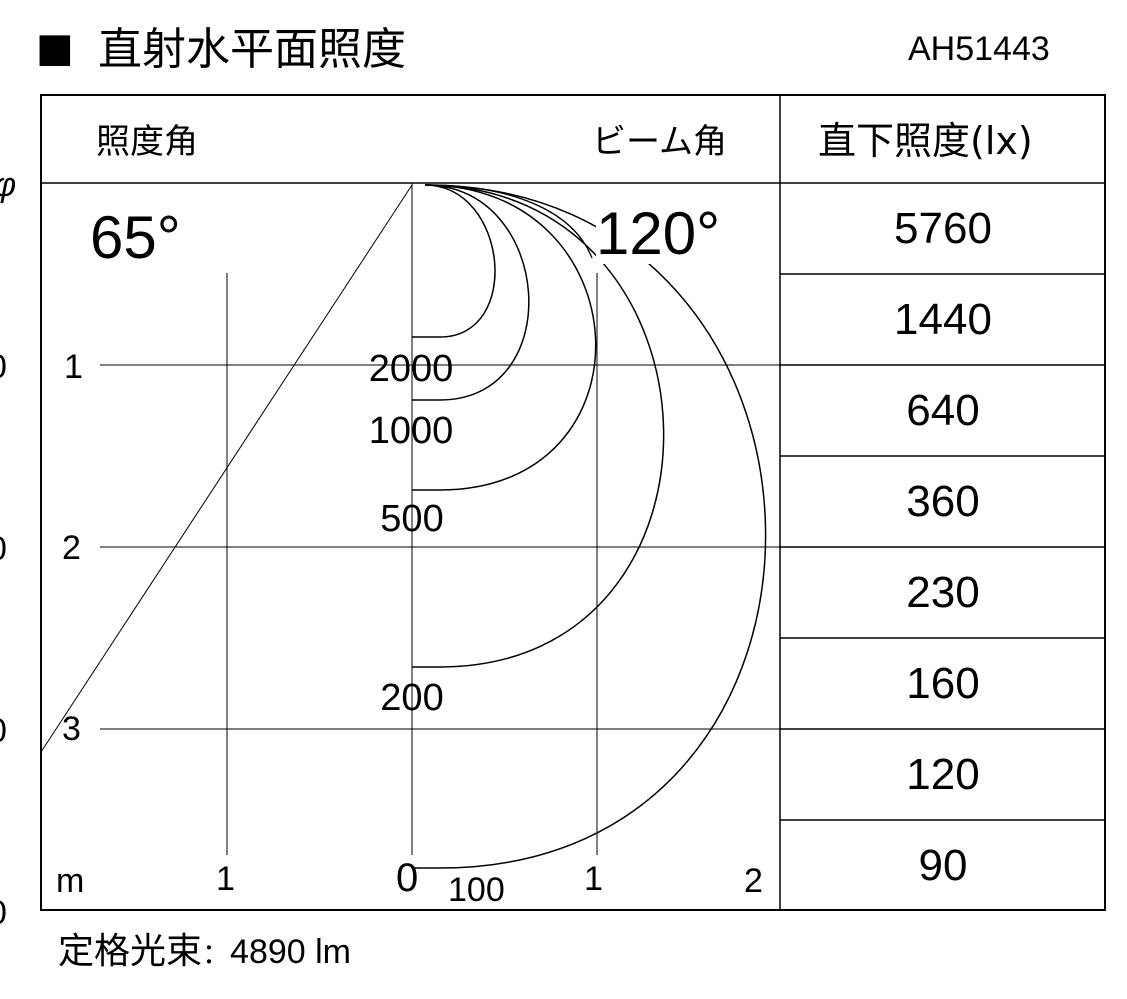 The width and height of the screenshot is (1127, 999). Describe the element at coordinates (943, 228) in the screenshot. I see `direct-illuminance-cell: 5760` at that location.